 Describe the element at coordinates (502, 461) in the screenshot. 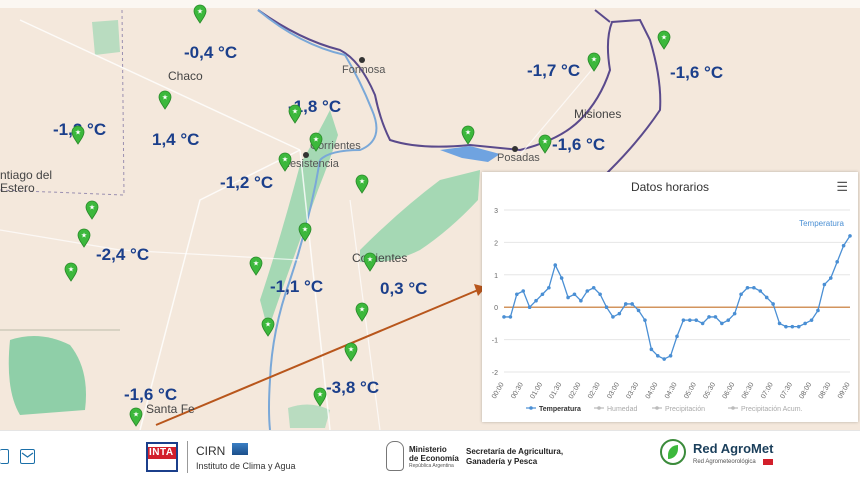

I see `secretaria-line2: Ganadería y Pesca` at that location.